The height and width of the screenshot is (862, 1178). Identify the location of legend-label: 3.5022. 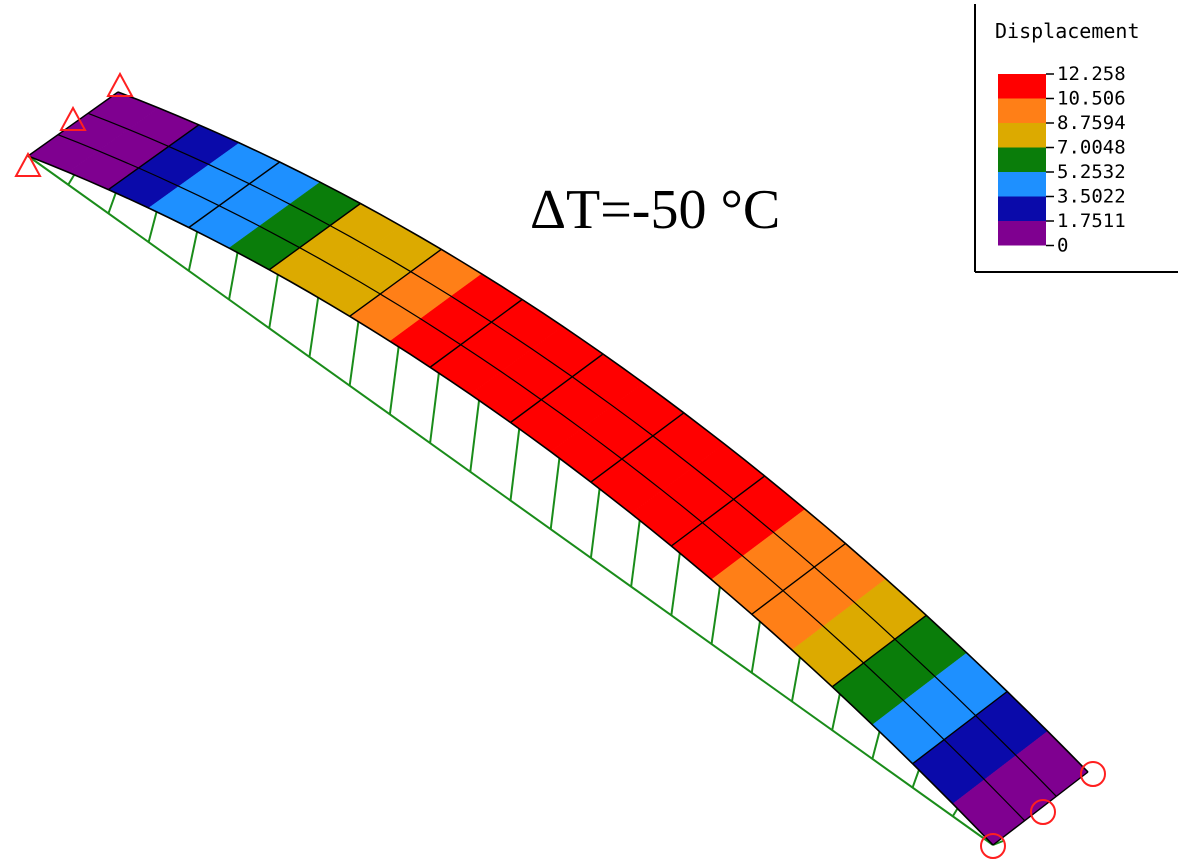
(1091, 197).